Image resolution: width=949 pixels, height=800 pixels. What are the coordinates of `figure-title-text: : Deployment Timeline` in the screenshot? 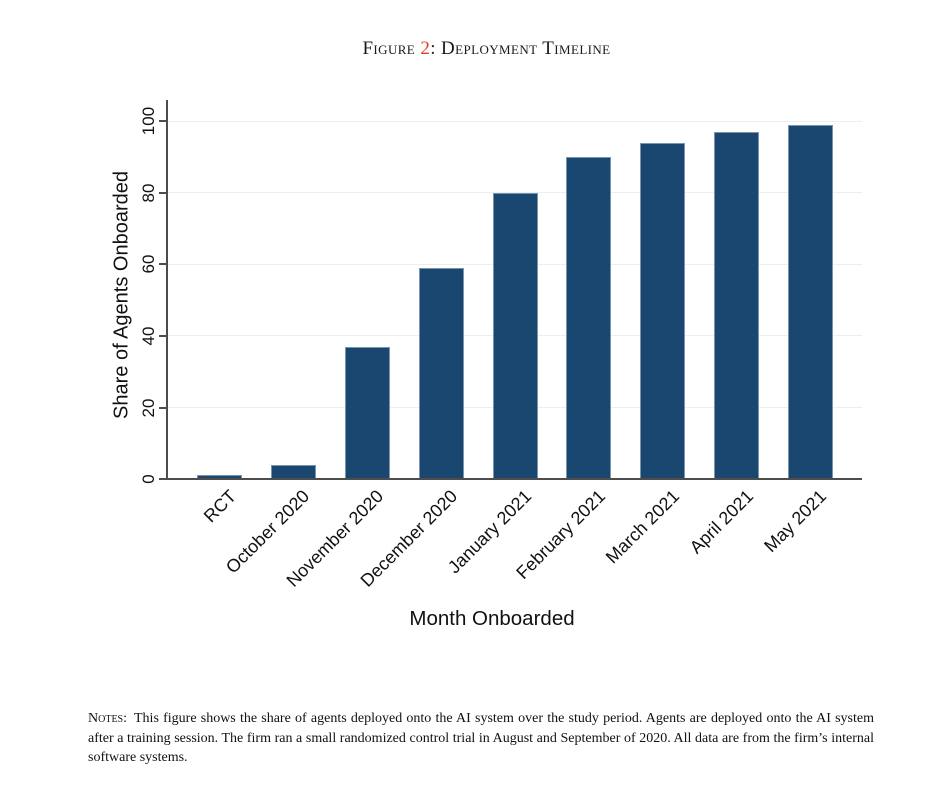 It's located at (520, 48).